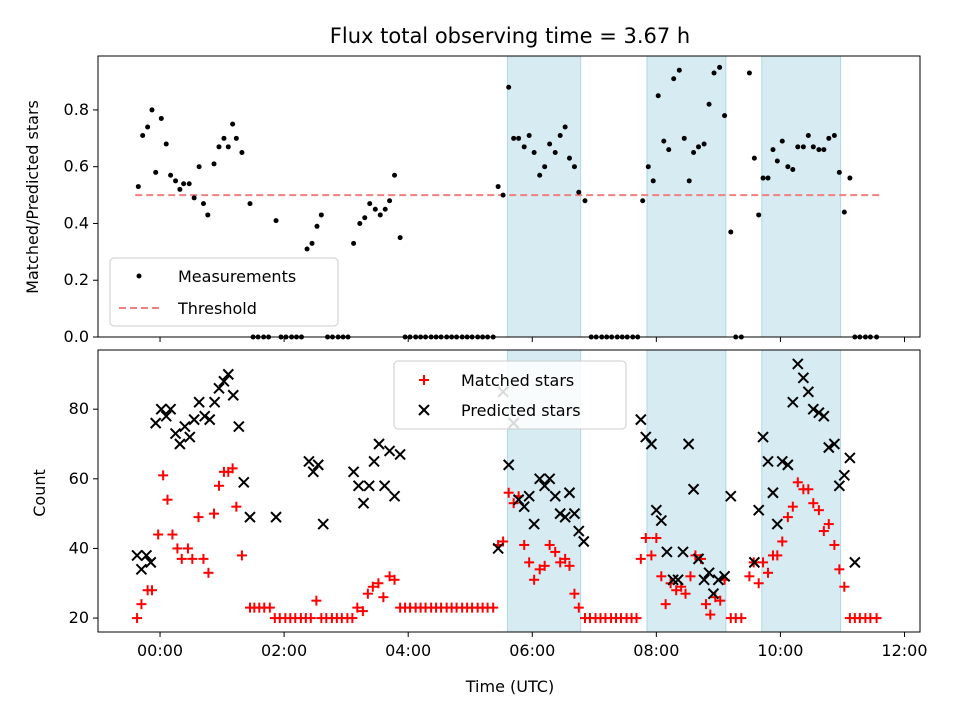 This screenshot has height=724, width=960. I want to click on bottom-legend-box, so click(510, 395).